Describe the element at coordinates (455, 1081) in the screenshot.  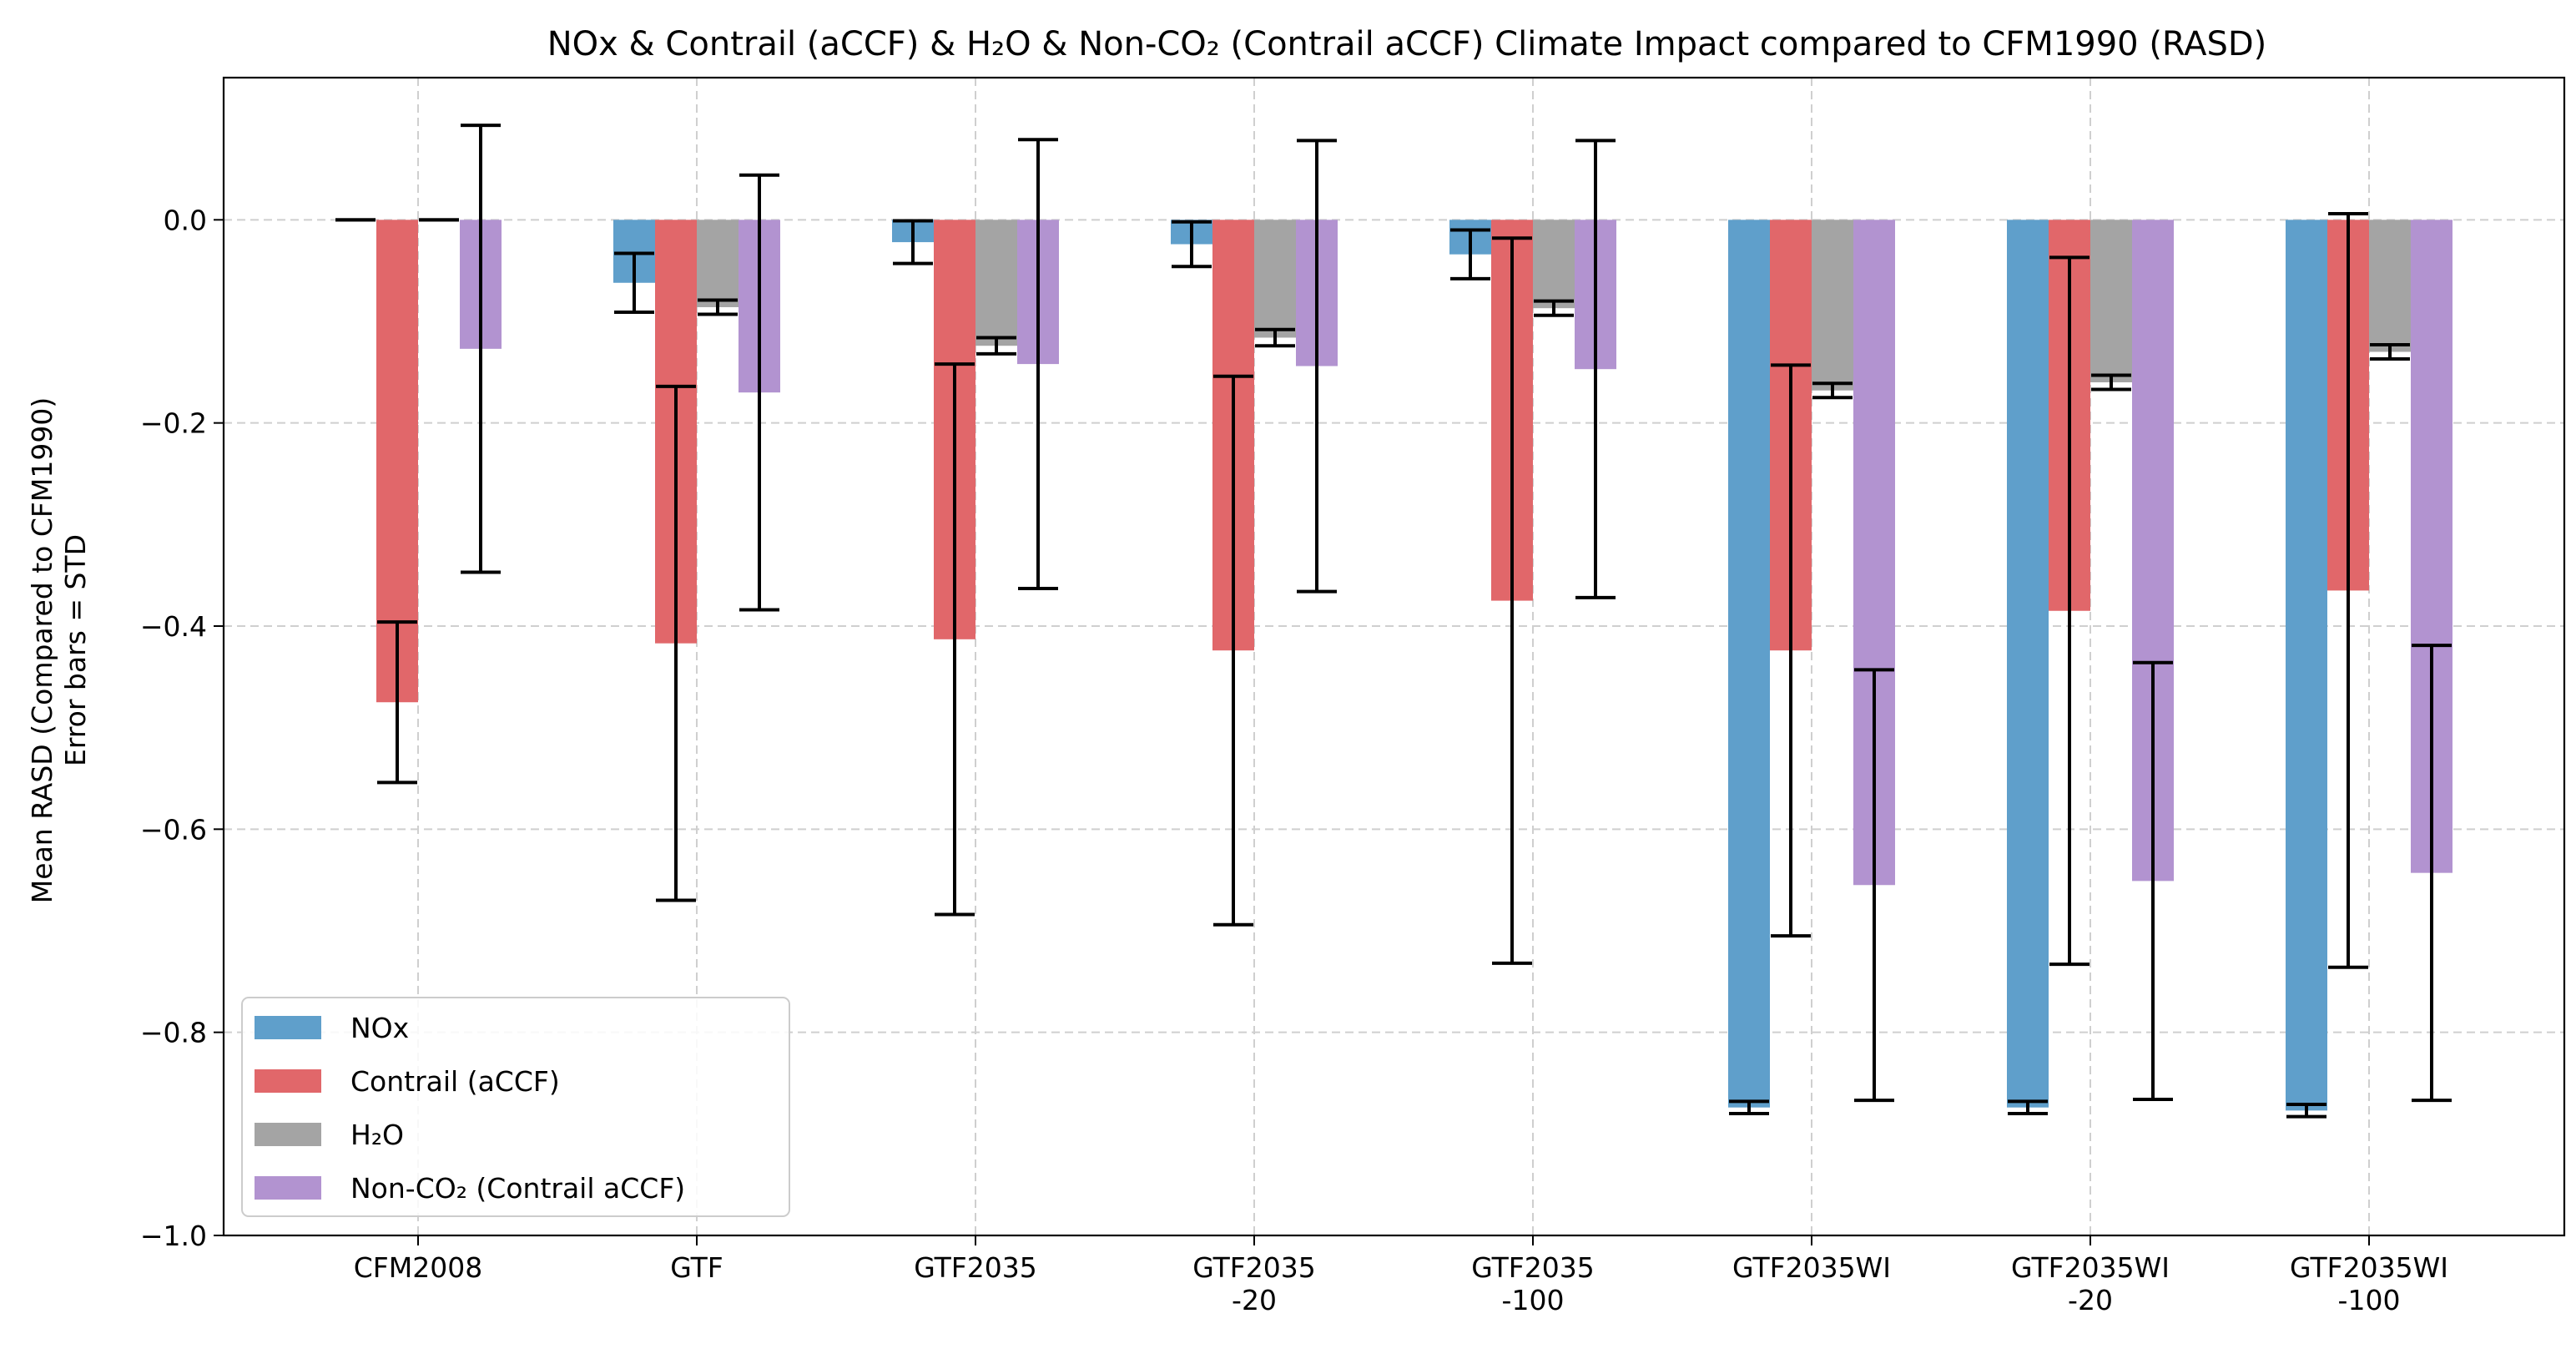
I see `legend-label: Contrail (aCCF)` at that location.